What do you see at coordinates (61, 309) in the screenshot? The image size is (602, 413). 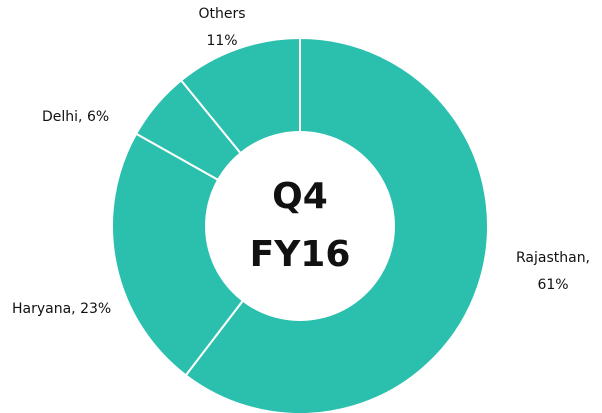 I see `data-label: Haryana, 23%` at bounding box center [61, 309].